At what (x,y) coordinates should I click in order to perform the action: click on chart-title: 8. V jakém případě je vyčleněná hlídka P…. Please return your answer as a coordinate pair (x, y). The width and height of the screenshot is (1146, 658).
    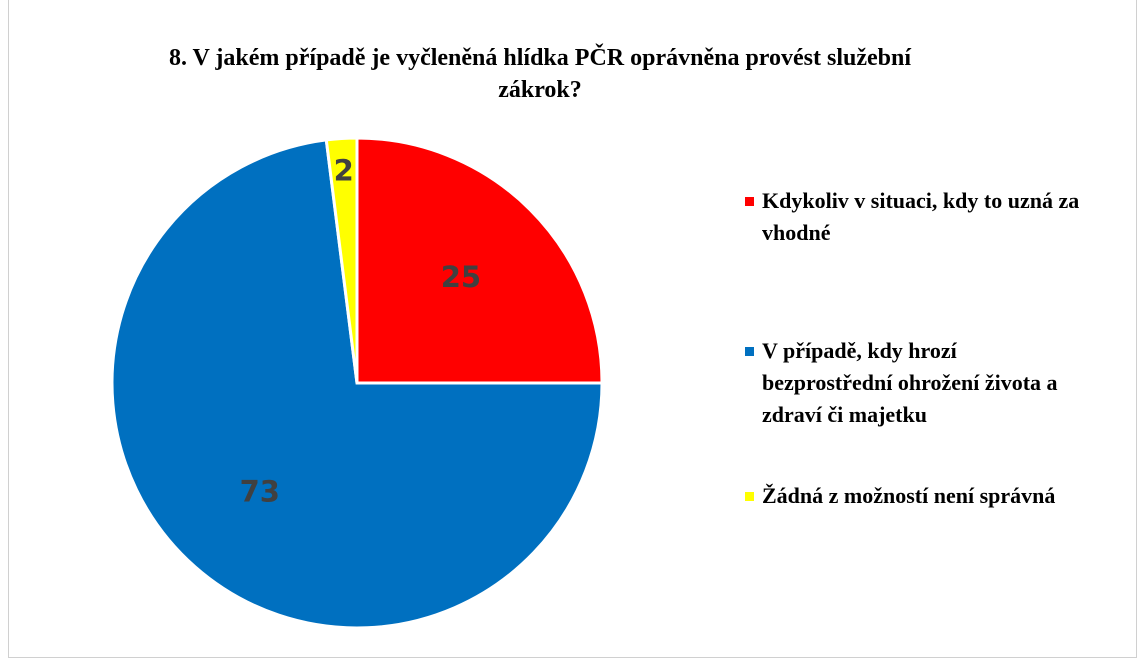
    Looking at the image, I should click on (540, 74).